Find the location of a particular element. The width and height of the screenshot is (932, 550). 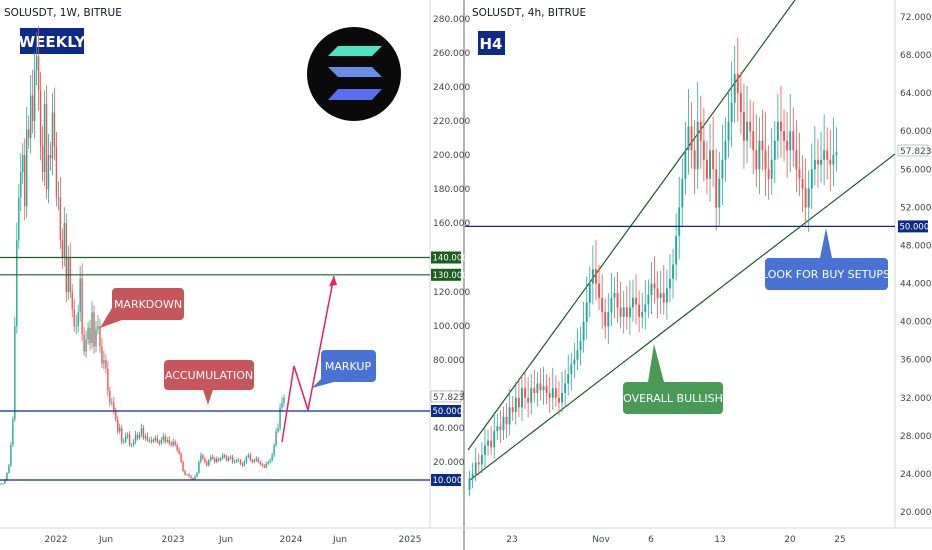

y-tick-label: 20.000 is located at coordinates (916, 513).